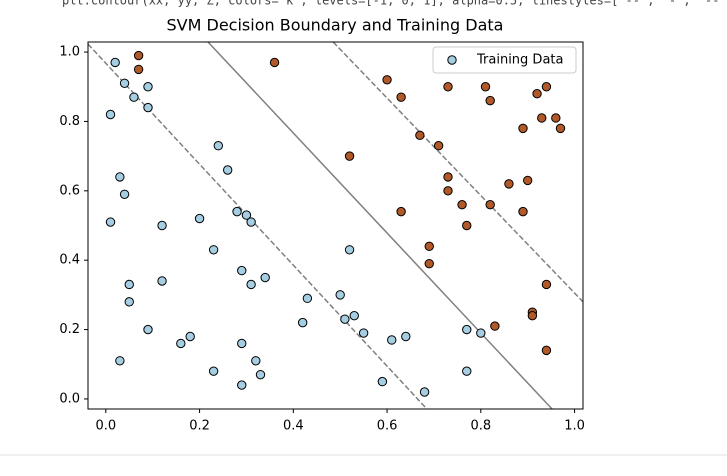  Describe the element at coordinates (199, 426) in the screenshot. I see `x-tick-label: 0.2` at that location.